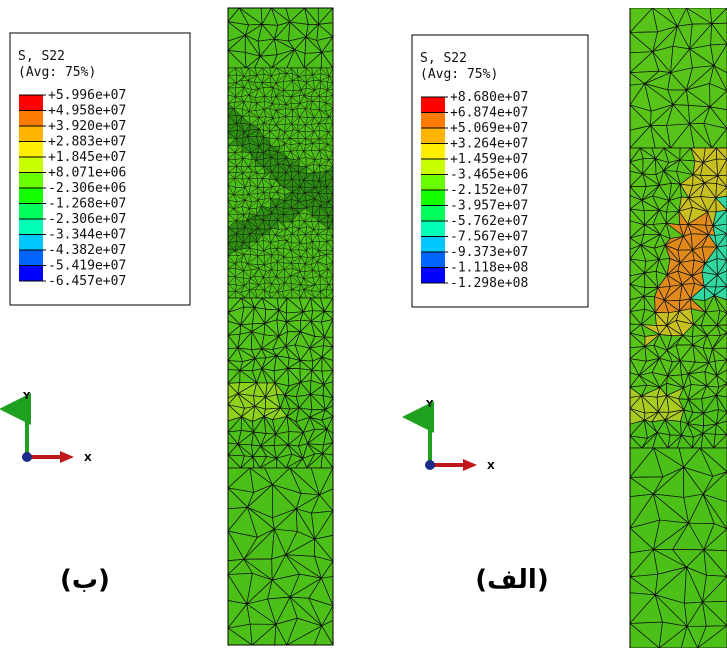 Image resolution: width=727 pixels, height=648 pixels. What do you see at coordinates (489, 159) in the screenshot?
I see `legend-value: +1.459e+07` at bounding box center [489, 159].